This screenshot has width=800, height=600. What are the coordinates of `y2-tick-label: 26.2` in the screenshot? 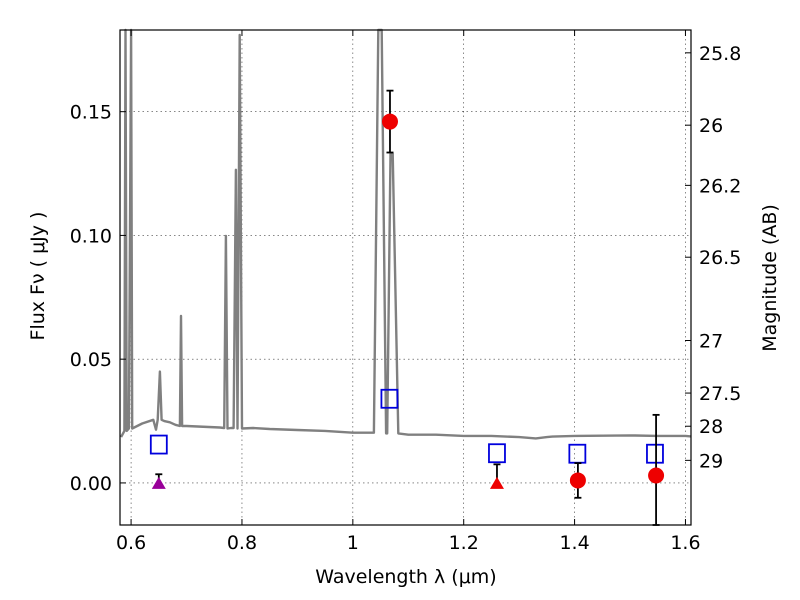 It's located at (720, 186).